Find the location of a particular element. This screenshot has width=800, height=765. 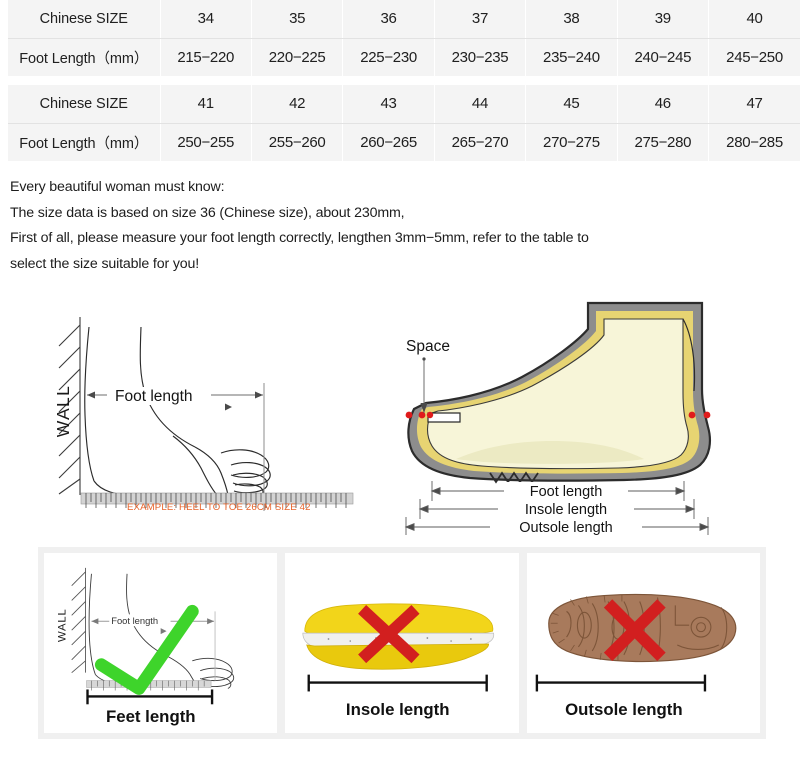

instruction-line-1: Every beautiful woman must know: is located at coordinates (117, 187).